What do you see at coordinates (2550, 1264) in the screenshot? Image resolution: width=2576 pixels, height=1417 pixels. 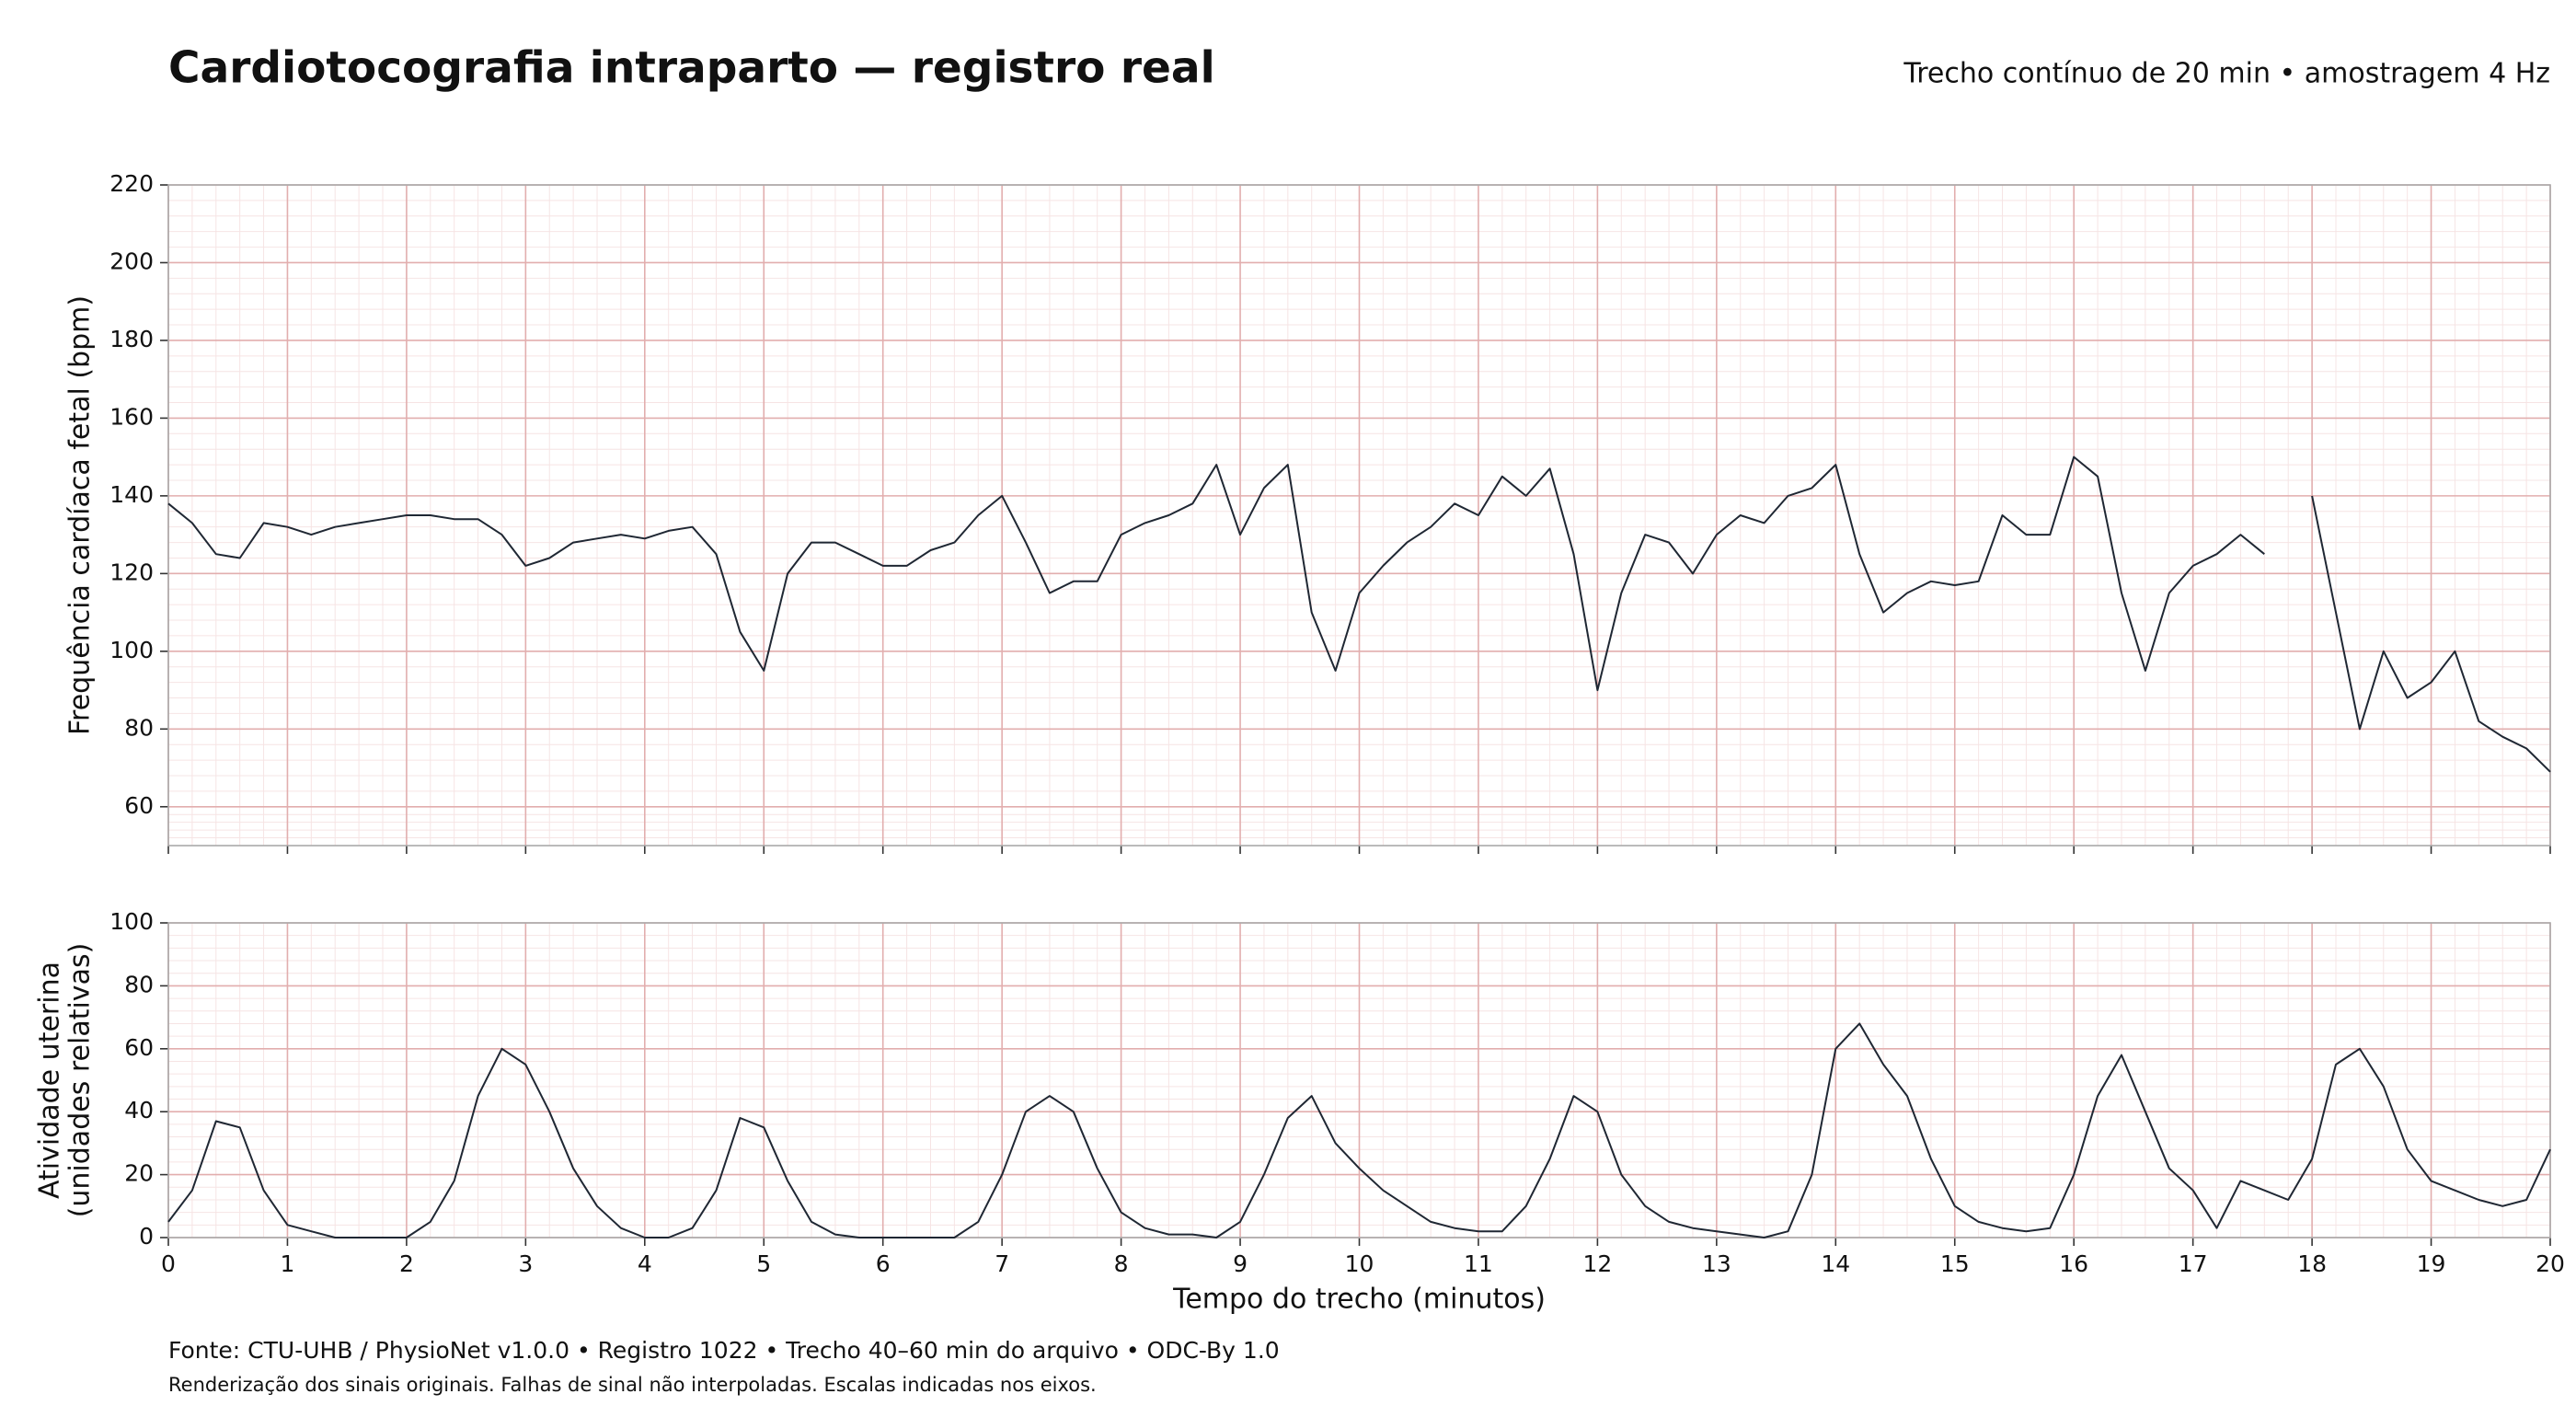 I see `x-tick-label: 20` at bounding box center [2550, 1264].